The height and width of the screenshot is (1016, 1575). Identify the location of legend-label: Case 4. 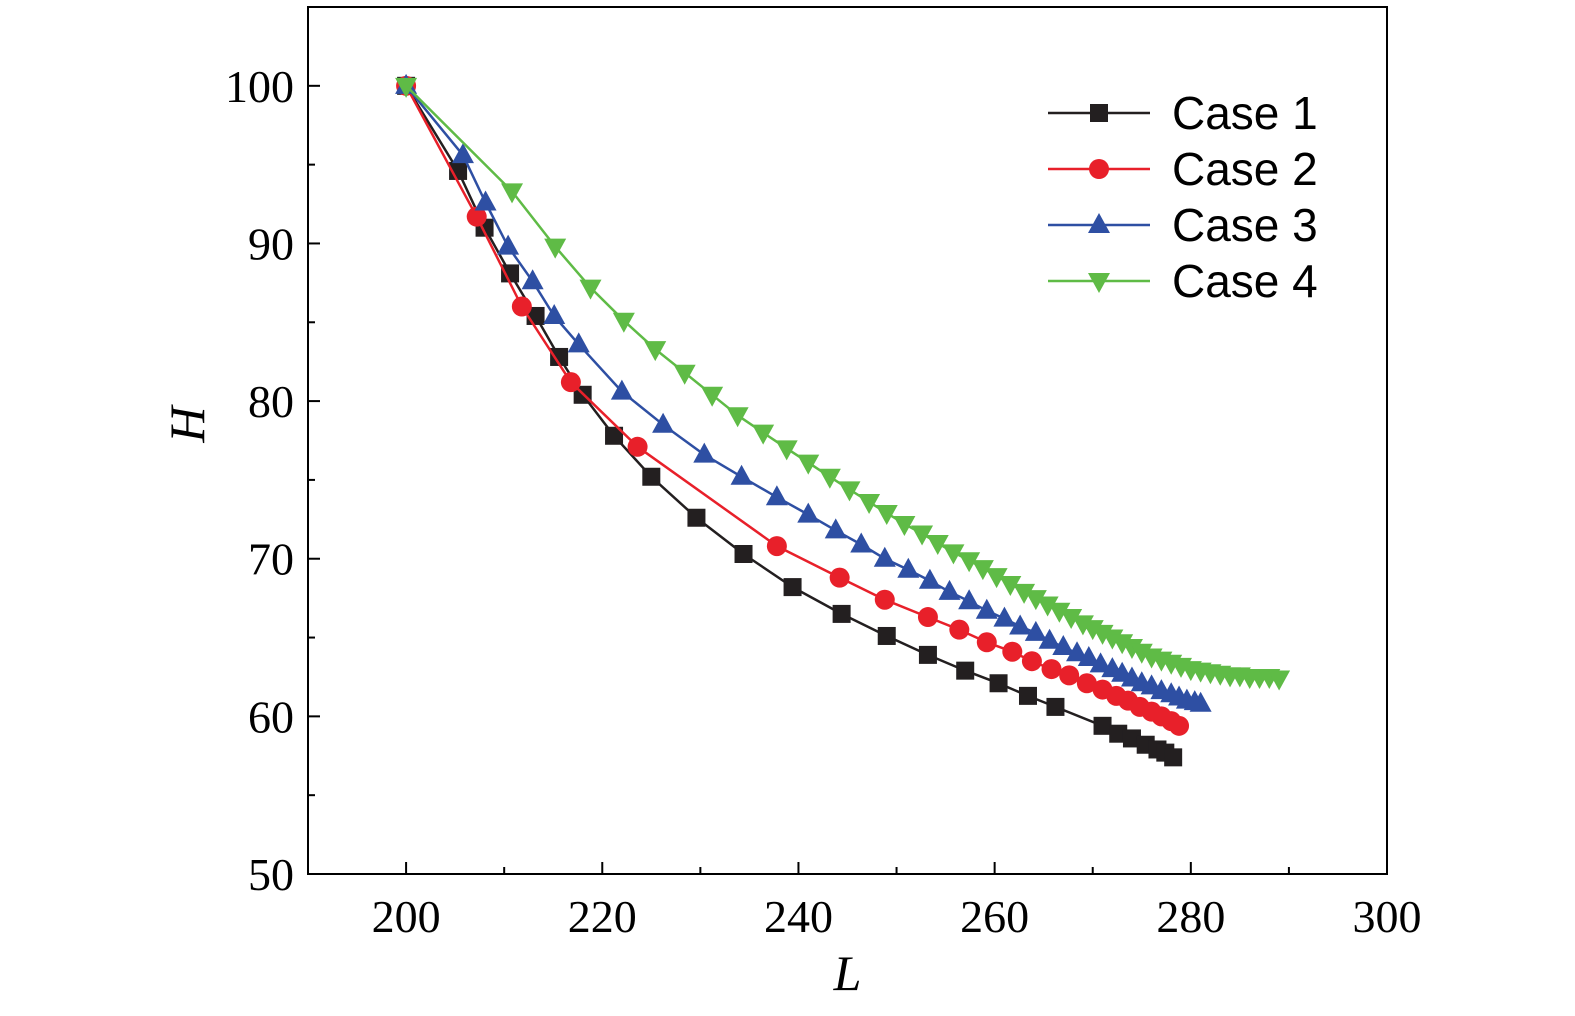
(1245, 281).